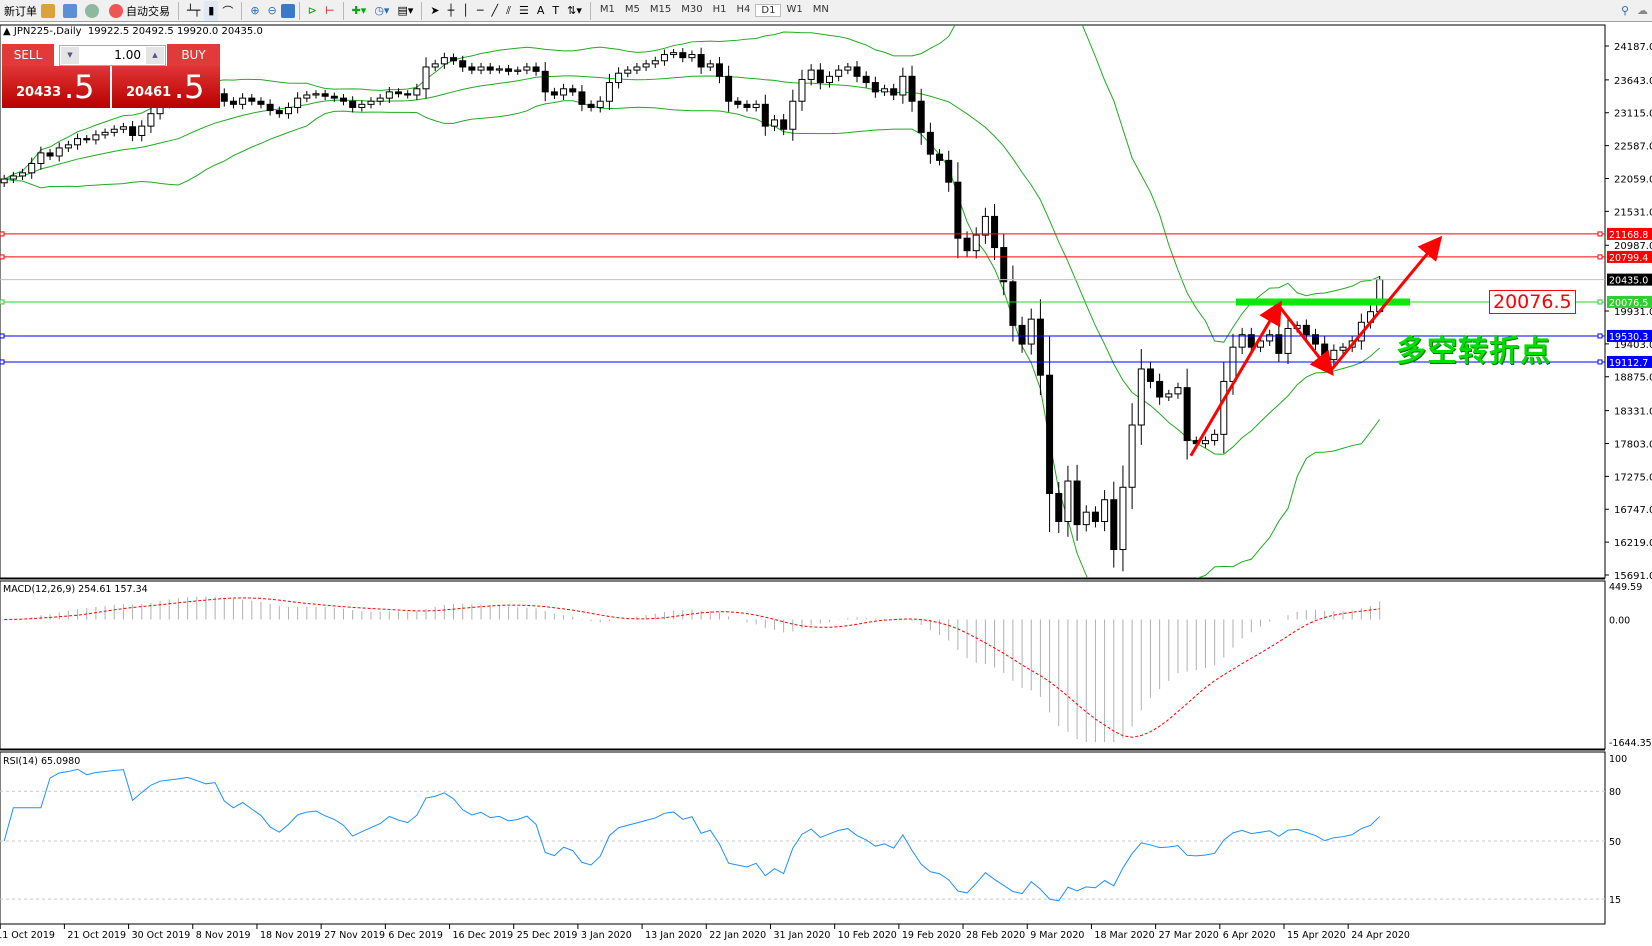 This screenshot has width=1652, height=946. I want to click on macd-label: MACD(12,26,9) 254.61 157.34, so click(75, 589).